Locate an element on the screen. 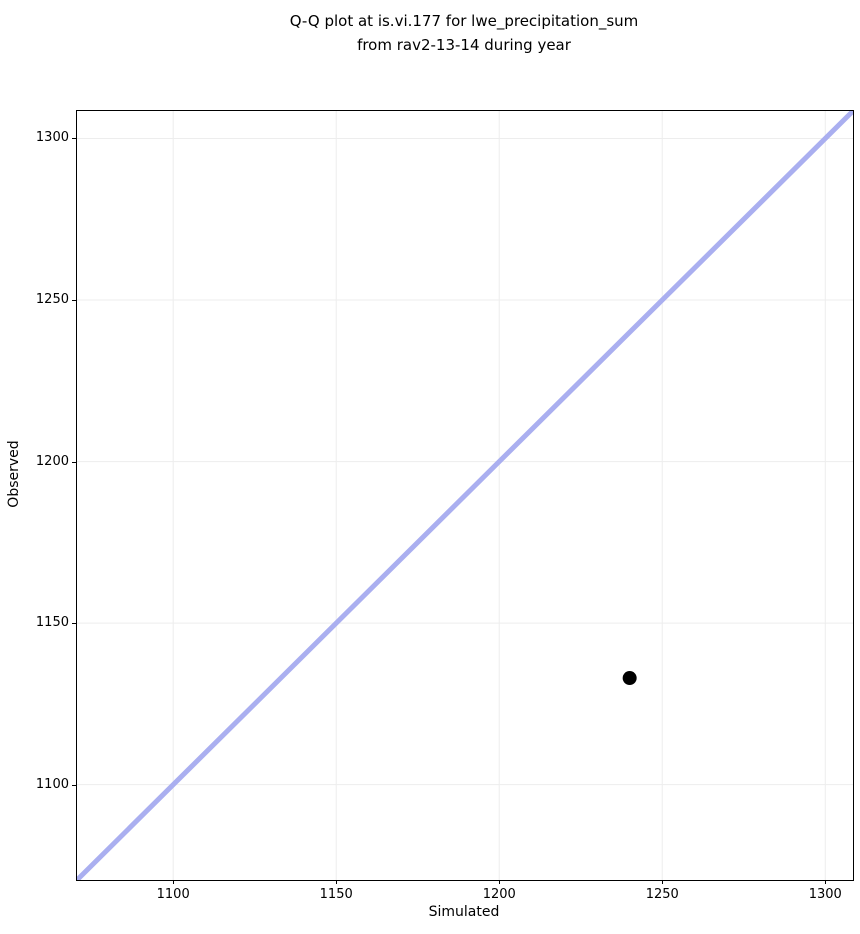 The image size is (860, 934). x-axis-label: Simulated is located at coordinates (464, 912).